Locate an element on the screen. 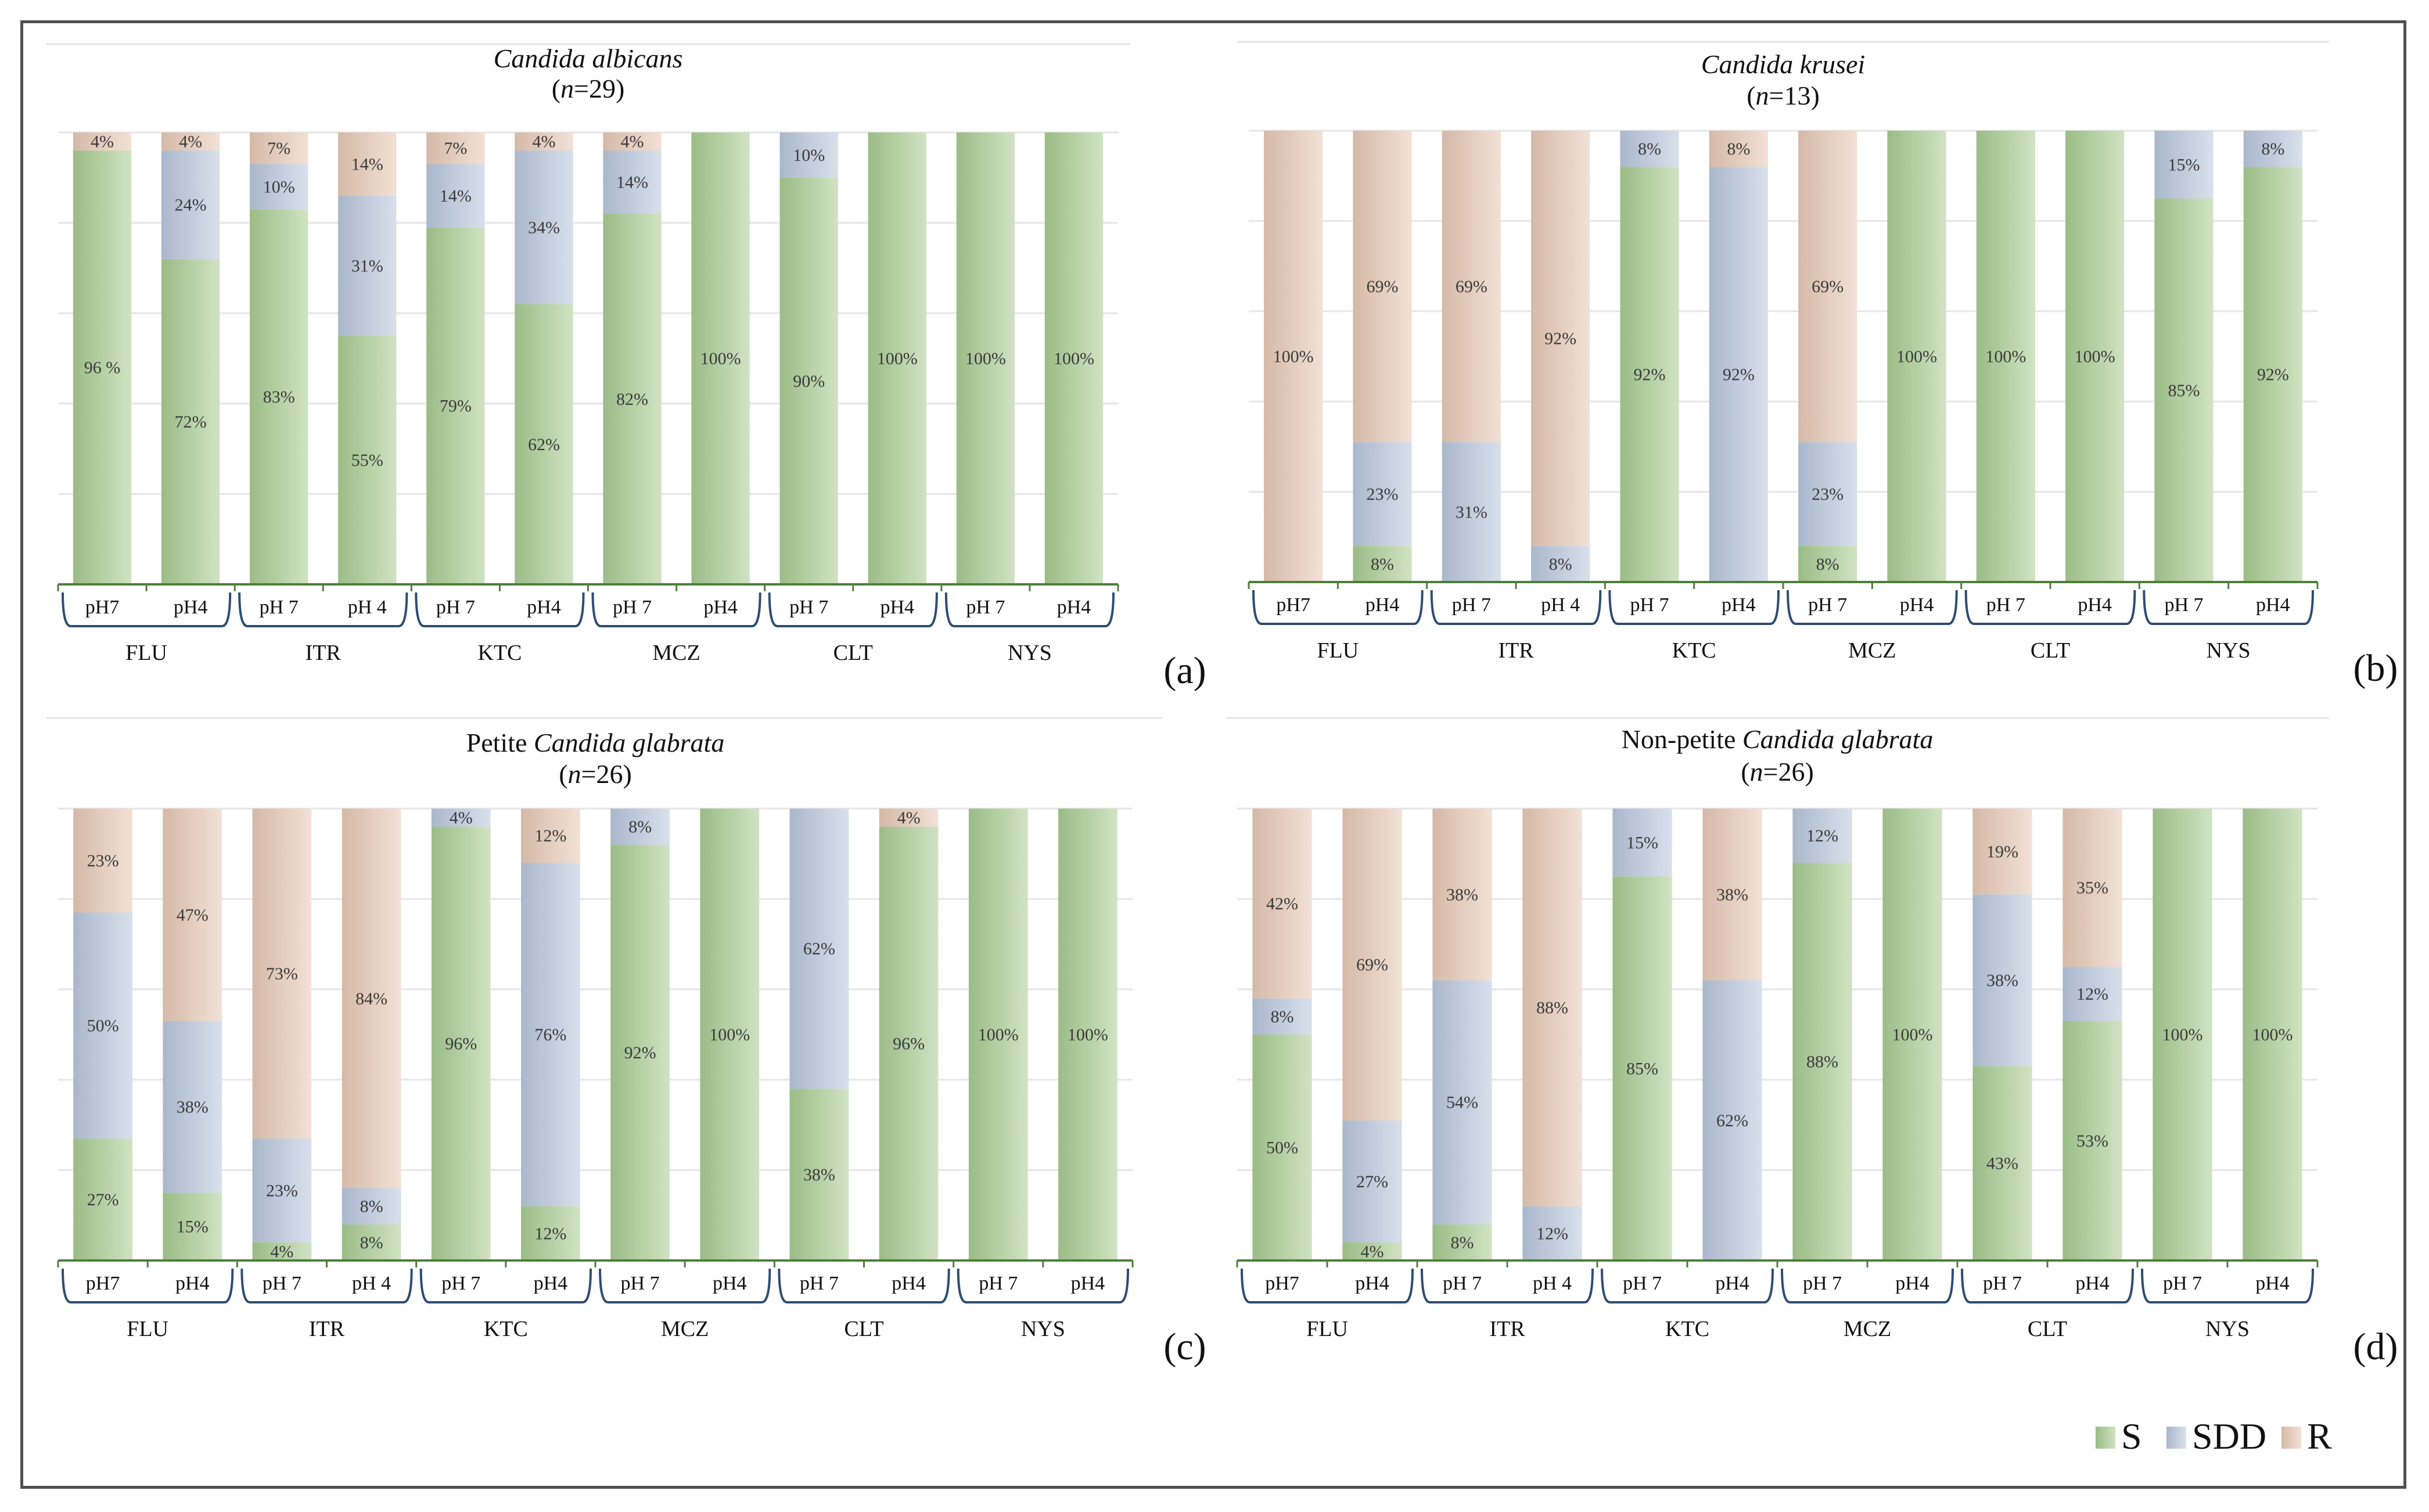 This screenshot has width=2429, height=1512. legend-swatch-sdd is located at coordinates (2176, 1438).